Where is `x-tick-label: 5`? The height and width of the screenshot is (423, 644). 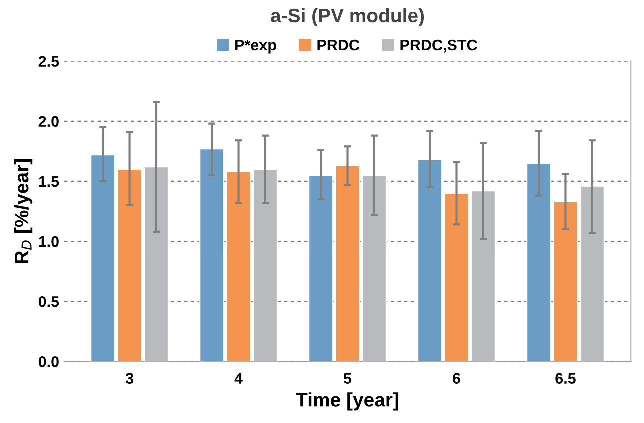
x-tick-label: 5 is located at coordinates (348, 378).